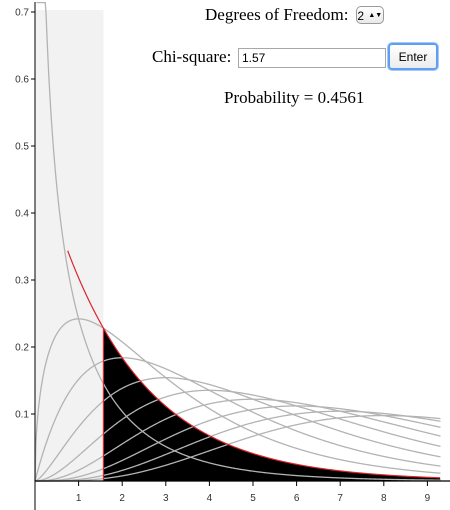 The width and height of the screenshot is (450, 510). I want to click on x-tick-label: 1, so click(79, 498).